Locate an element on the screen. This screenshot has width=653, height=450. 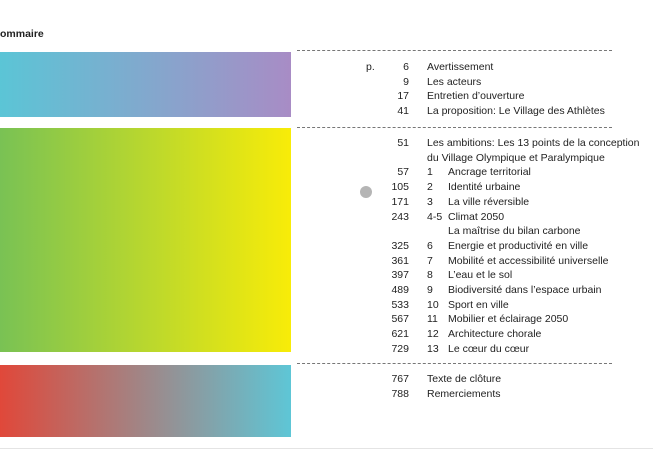
entry-text: Remerciements is located at coordinates (464, 393).